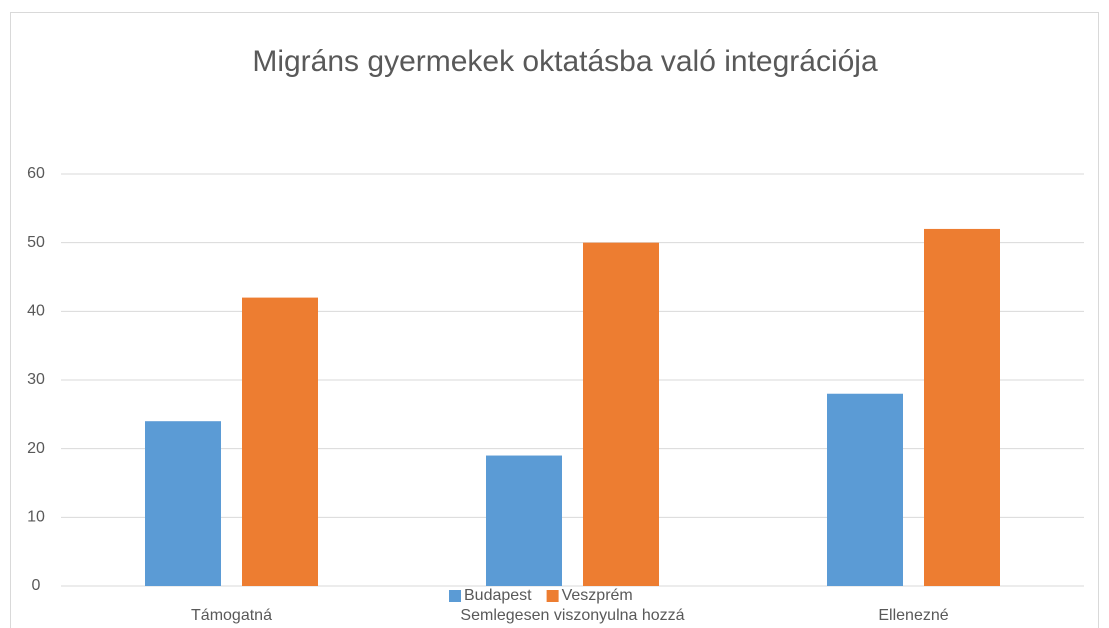 This screenshot has width=1109, height=628. Describe the element at coordinates (498, 595) in the screenshot. I see `legend-label: Budapest` at that location.